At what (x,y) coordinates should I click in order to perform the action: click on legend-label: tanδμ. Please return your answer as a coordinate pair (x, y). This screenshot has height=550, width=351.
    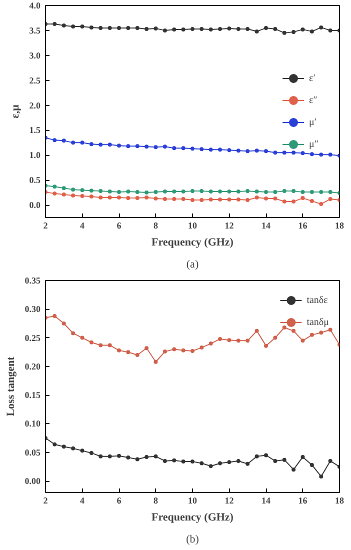
    Looking at the image, I should click on (317, 322).